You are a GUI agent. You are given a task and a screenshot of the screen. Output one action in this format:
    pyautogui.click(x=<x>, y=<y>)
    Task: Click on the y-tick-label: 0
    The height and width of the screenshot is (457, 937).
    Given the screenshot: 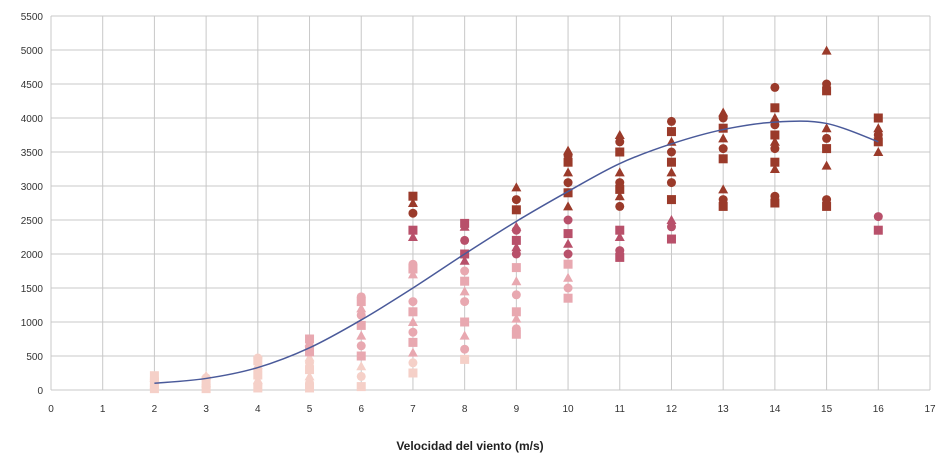 What is the action you would take?
    pyautogui.click(x=40, y=391)
    